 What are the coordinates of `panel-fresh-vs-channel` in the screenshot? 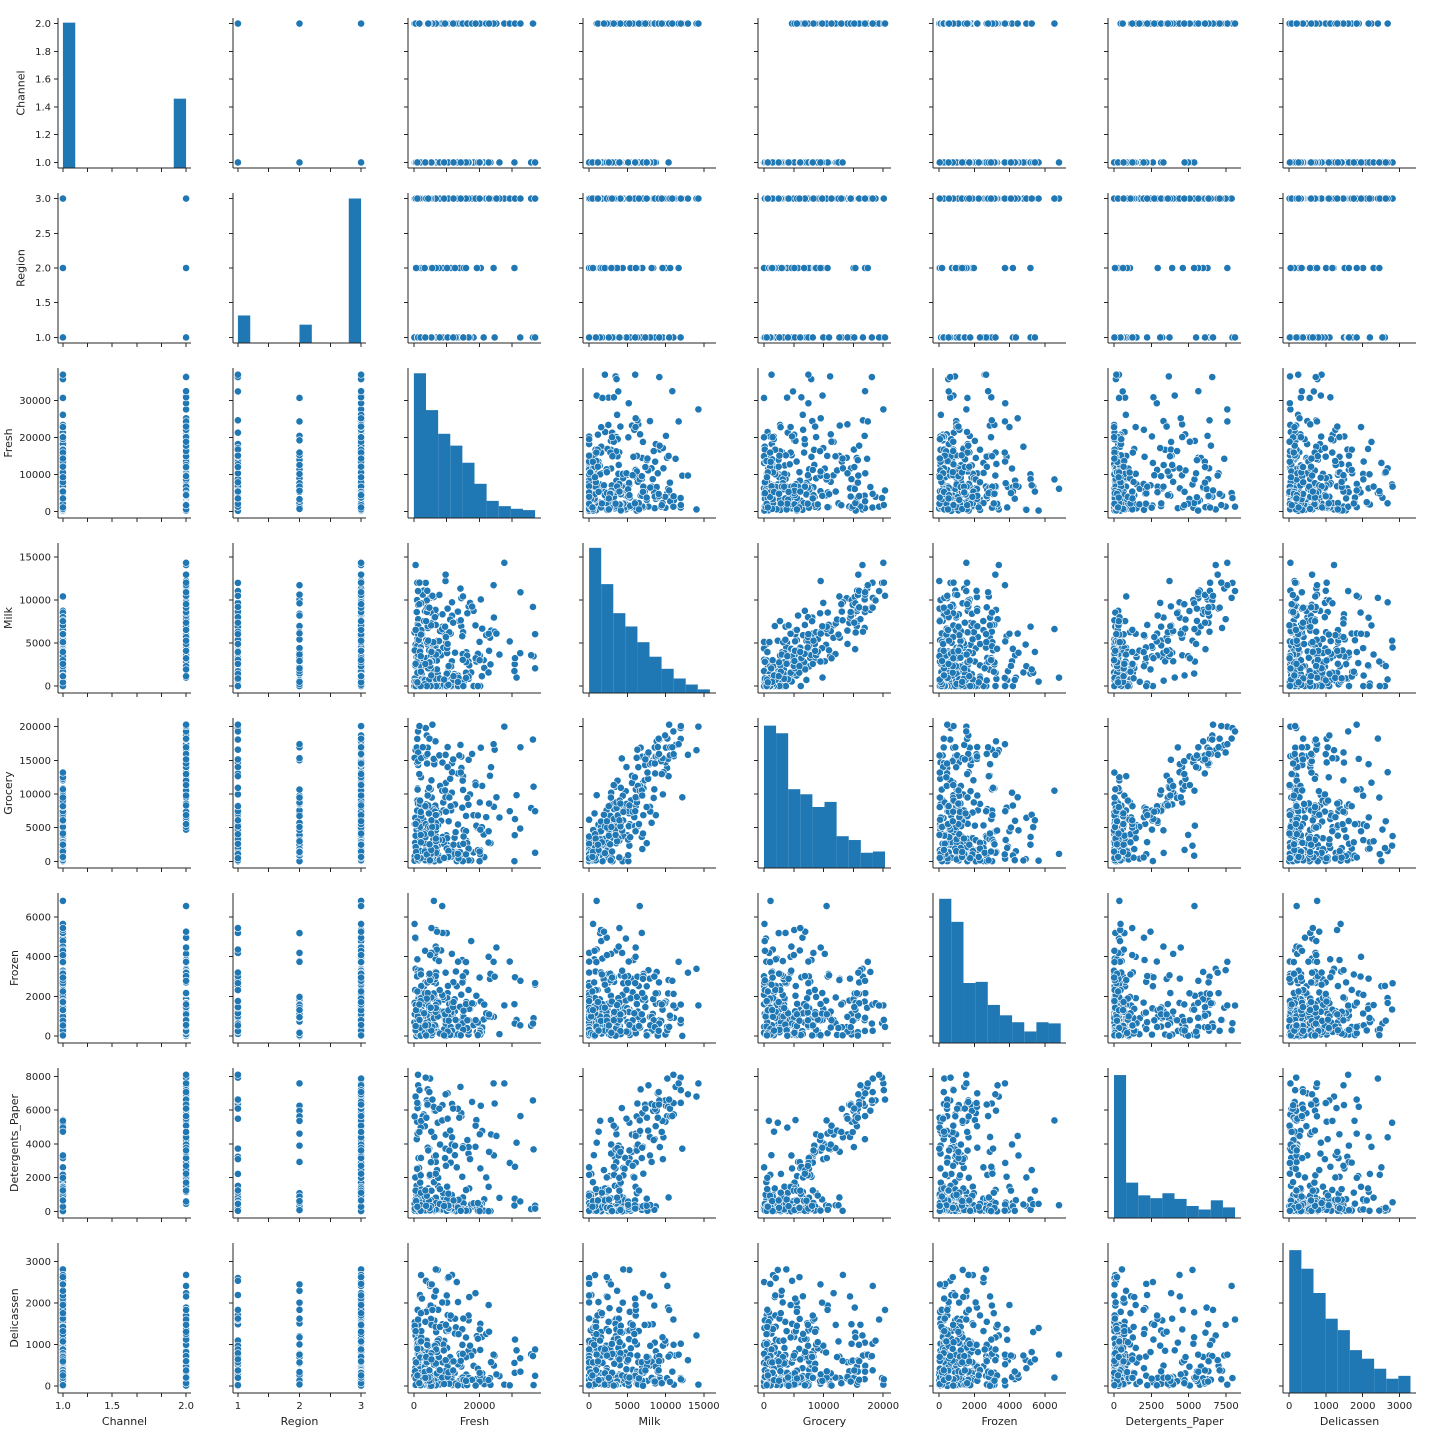 It's located at (122, 445).